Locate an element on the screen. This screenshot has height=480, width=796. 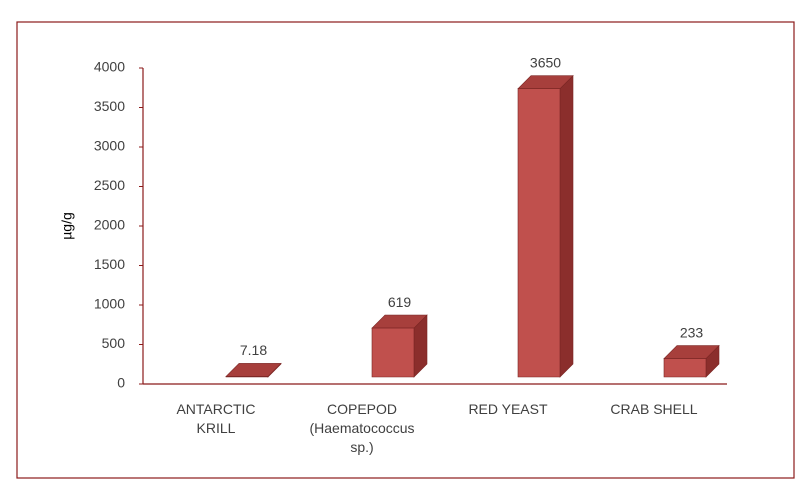
x-tick-label: COPEPOD (Haematococcus sp.) is located at coordinates (362, 428).